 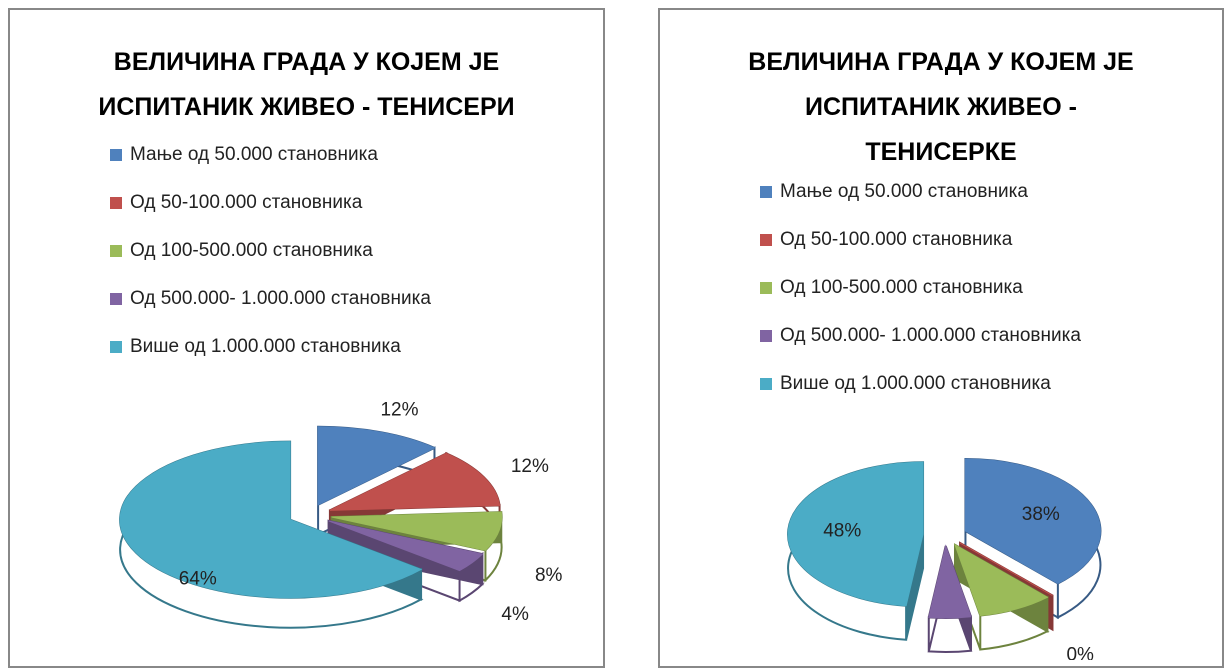 What do you see at coordinates (842, 531) in the screenshot?
I see `data-label: 48%` at bounding box center [842, 531].